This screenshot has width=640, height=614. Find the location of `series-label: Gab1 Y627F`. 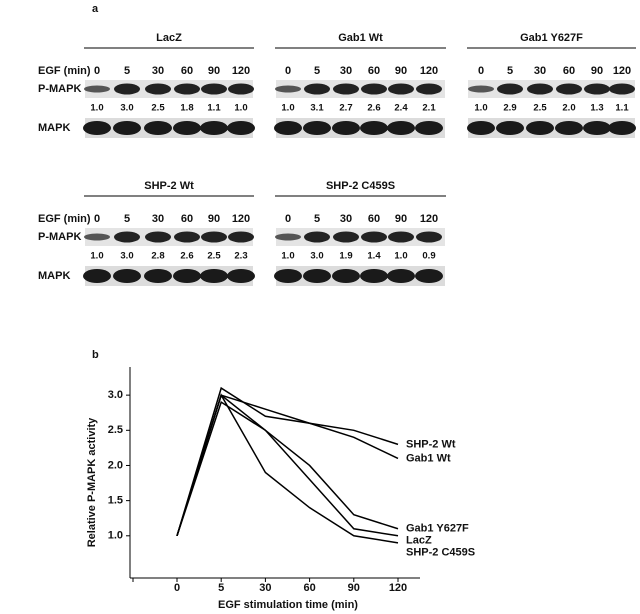

series-label: Gab1 Y627F is located at coordinates (437, 529).